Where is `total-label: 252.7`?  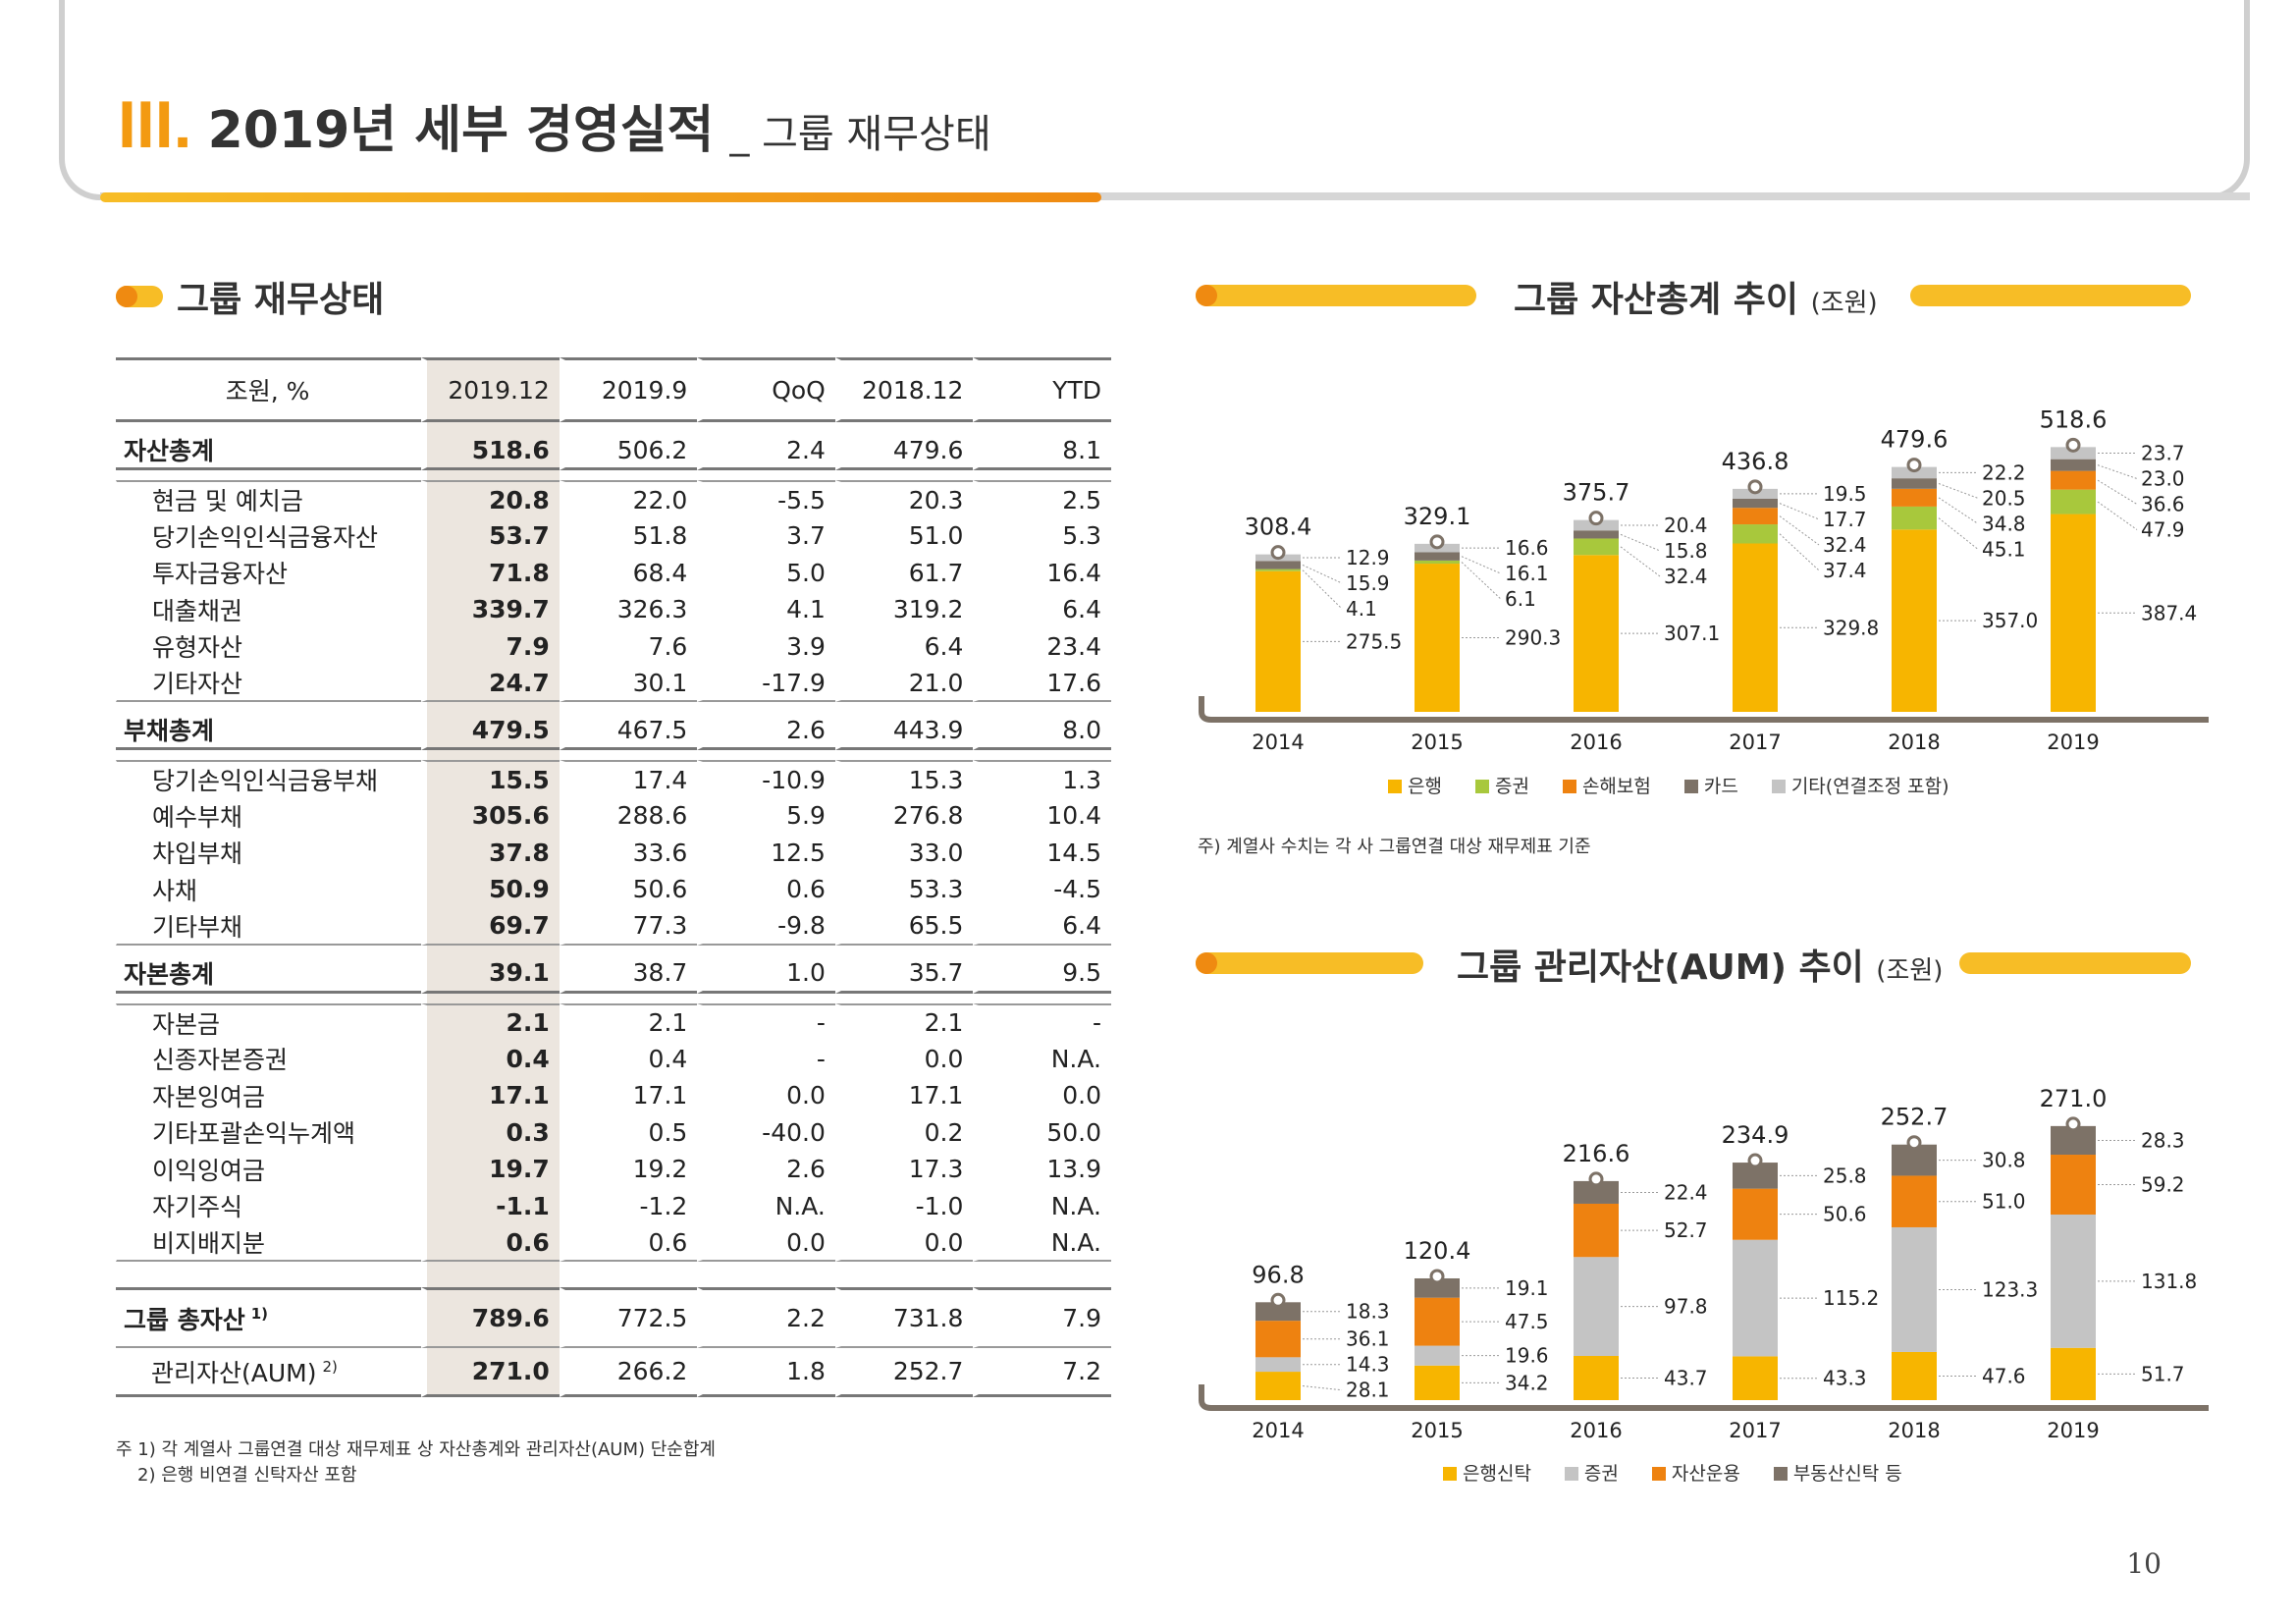
total-label: 252.7 is located at coordinates (1915, 1117).